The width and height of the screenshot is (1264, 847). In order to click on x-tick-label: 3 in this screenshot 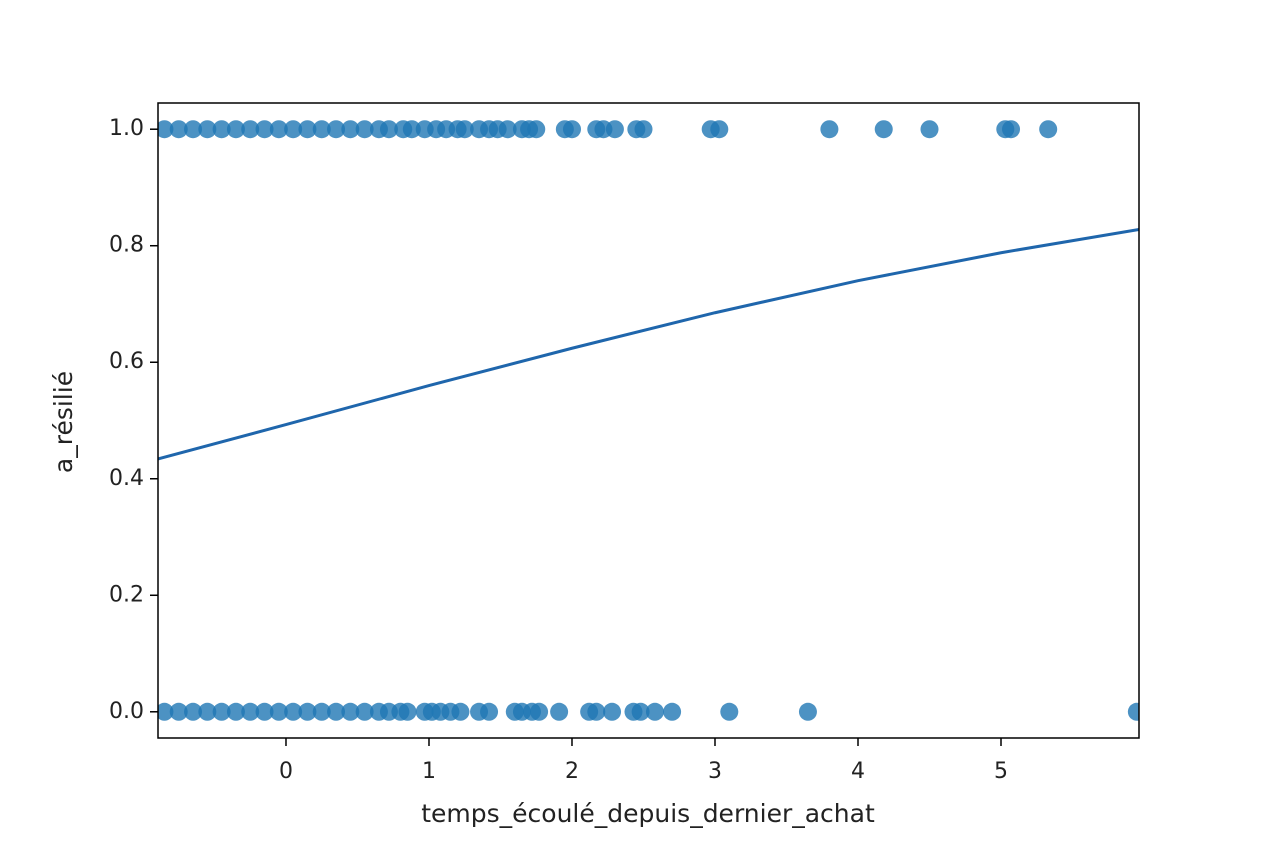, I will do `click(715, 771)`.